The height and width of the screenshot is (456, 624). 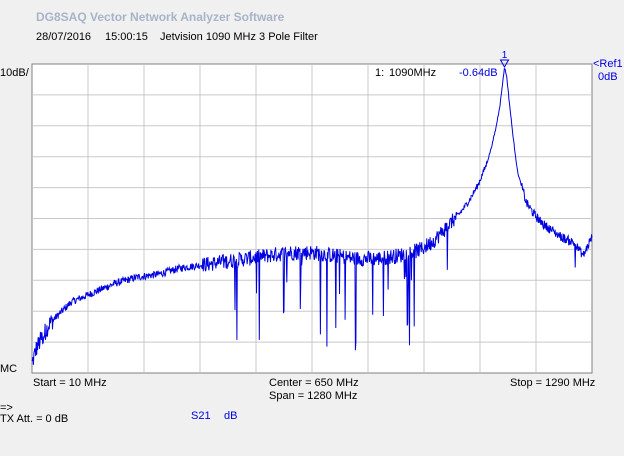 What do you see at coordinates (201, 416) in the screenshot?
I see `param-label: S21` at bounding box center [201, 416].